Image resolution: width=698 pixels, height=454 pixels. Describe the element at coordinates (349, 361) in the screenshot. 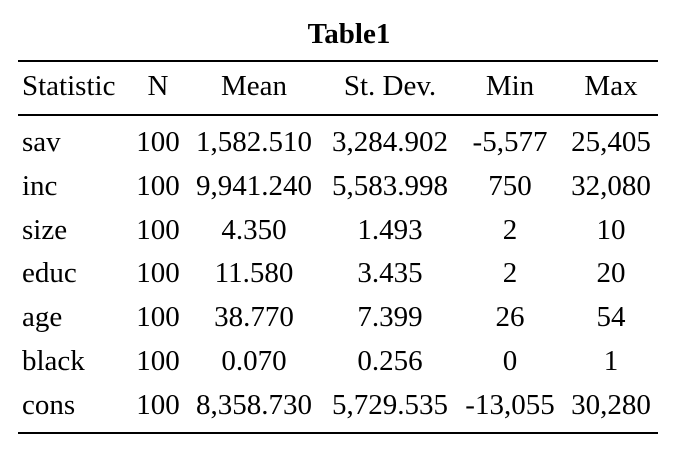

I see `table-row: black 100 0.070 0.256 0 1` at that location.